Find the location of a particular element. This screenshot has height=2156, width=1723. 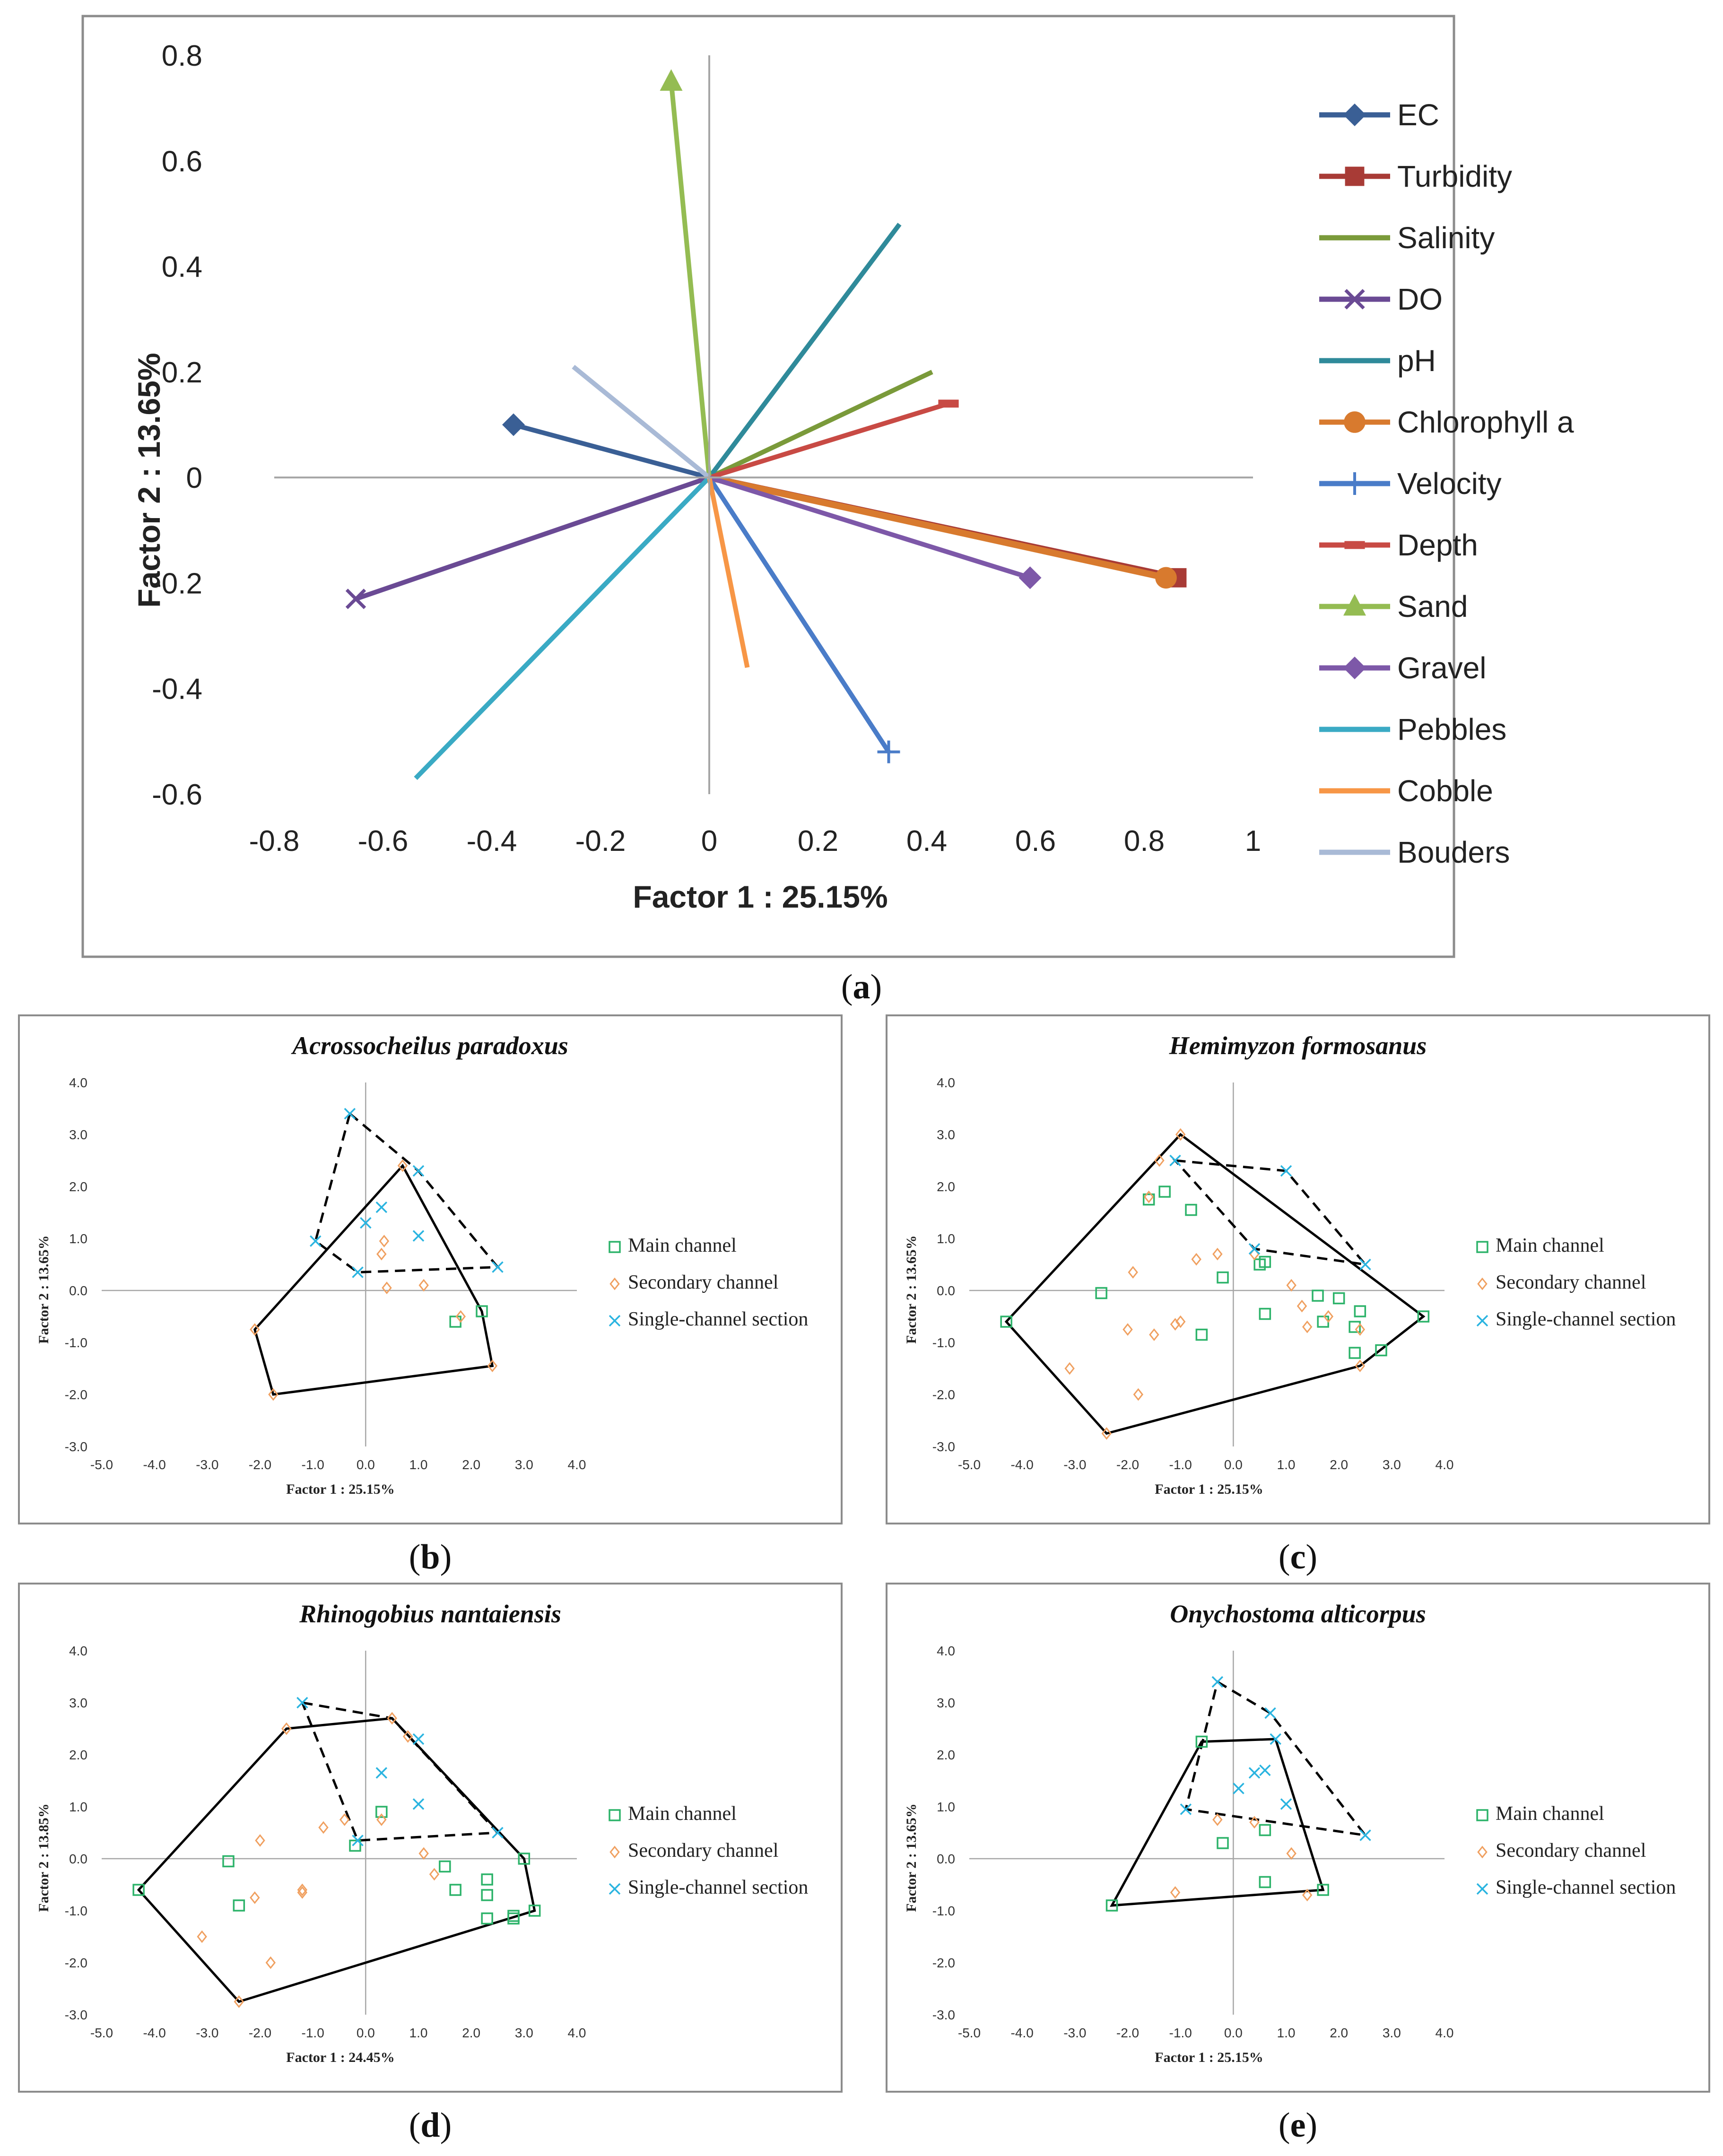

panel-b-x-tick-label: -4.0 is located at coordinates (154, 1464).